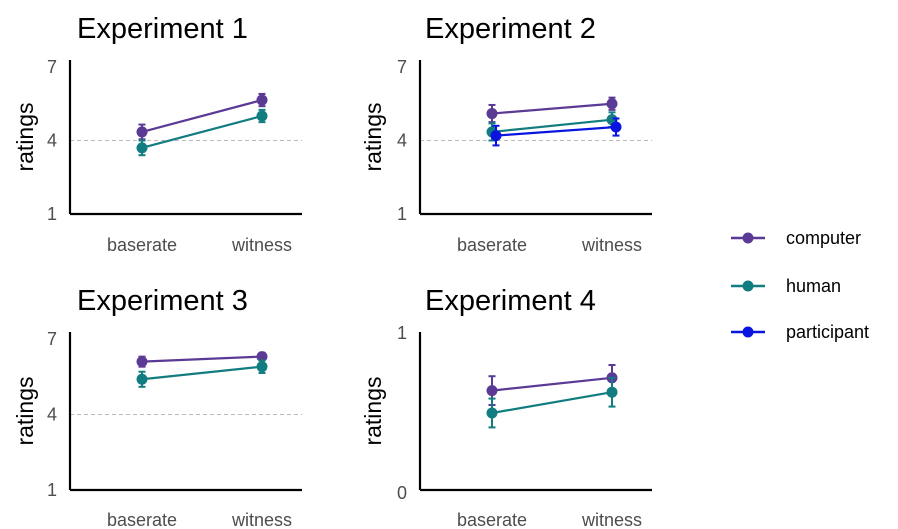 Image resolution: width=898 pixels, height=529 pixels. I want to click on panel-2: Experiment 2 1 4 7 baserate witness ratings, so click(506, 134).